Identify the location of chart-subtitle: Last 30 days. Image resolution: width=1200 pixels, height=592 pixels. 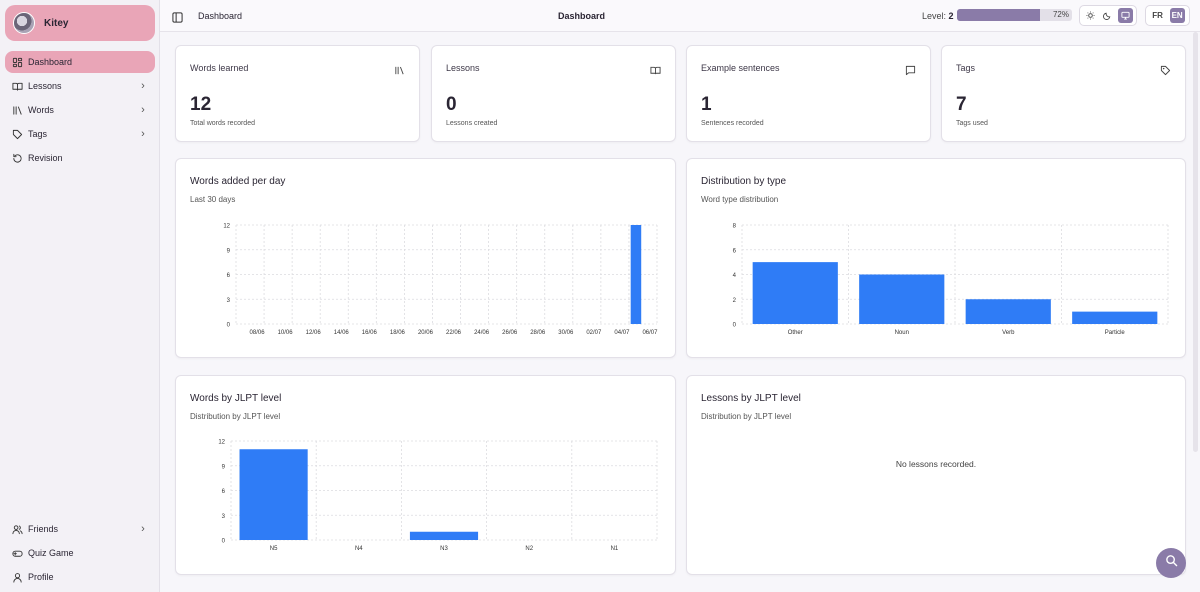
(213, 199).